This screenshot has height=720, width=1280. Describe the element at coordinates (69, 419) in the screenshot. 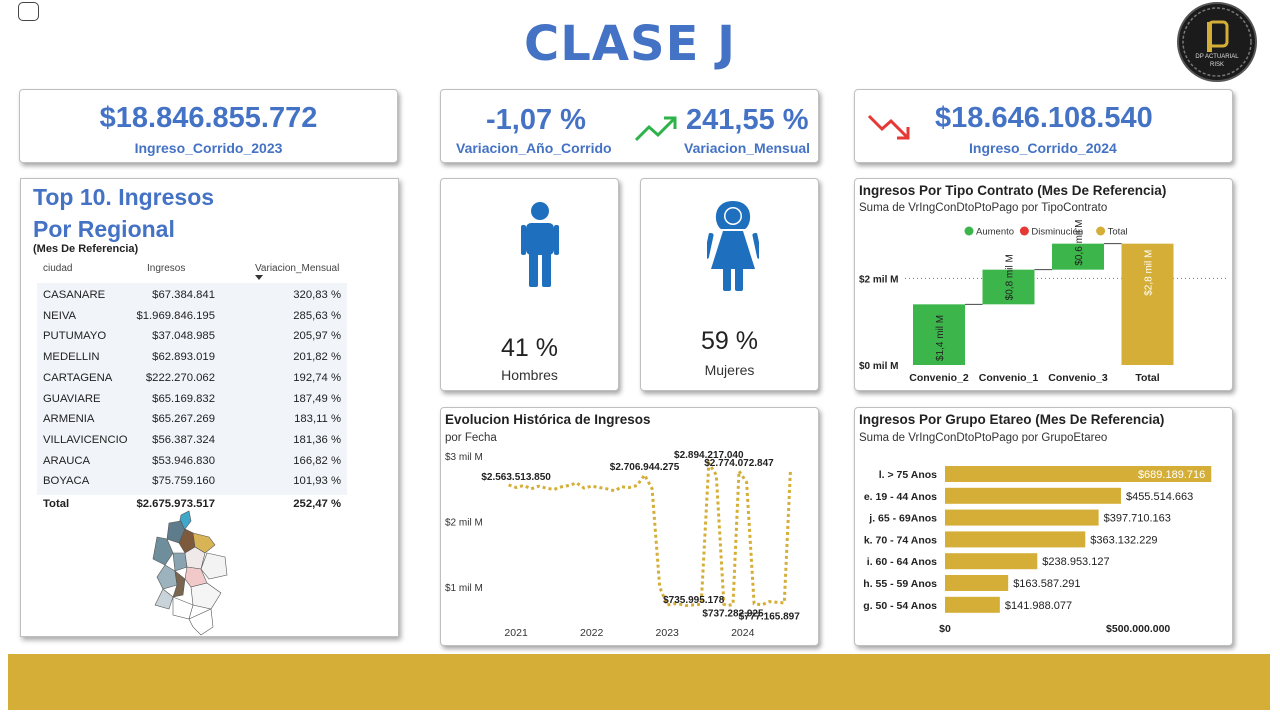

I see `cell-ciudad: ARMENIA` at that location.